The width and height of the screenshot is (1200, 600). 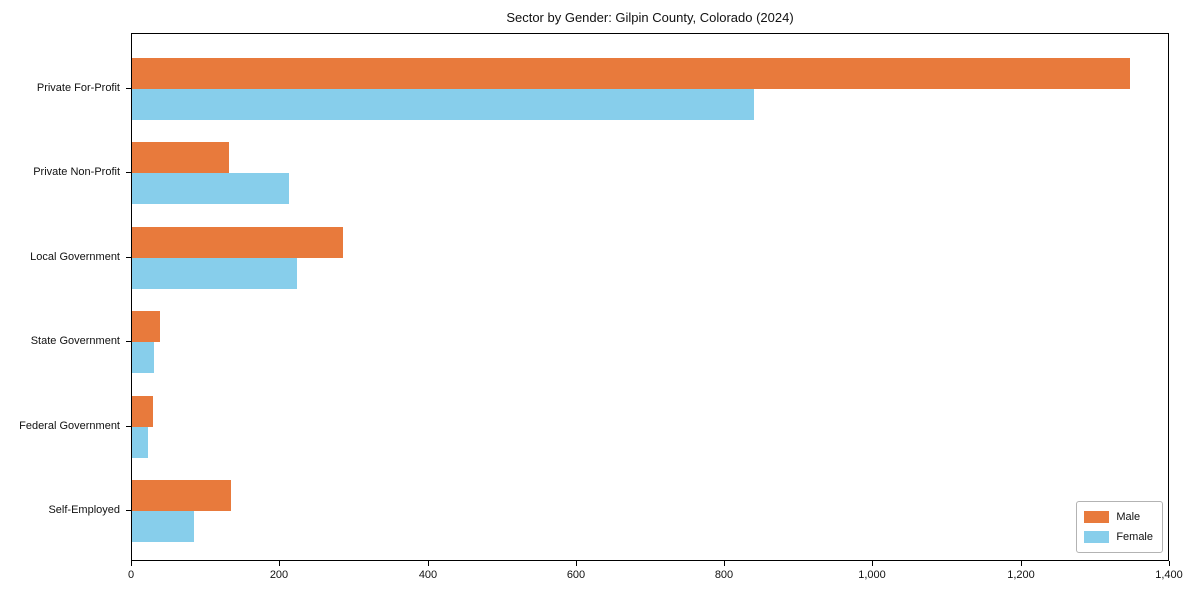 I want to click on bar-female-private-non-profit, so click(x=210, y=189).